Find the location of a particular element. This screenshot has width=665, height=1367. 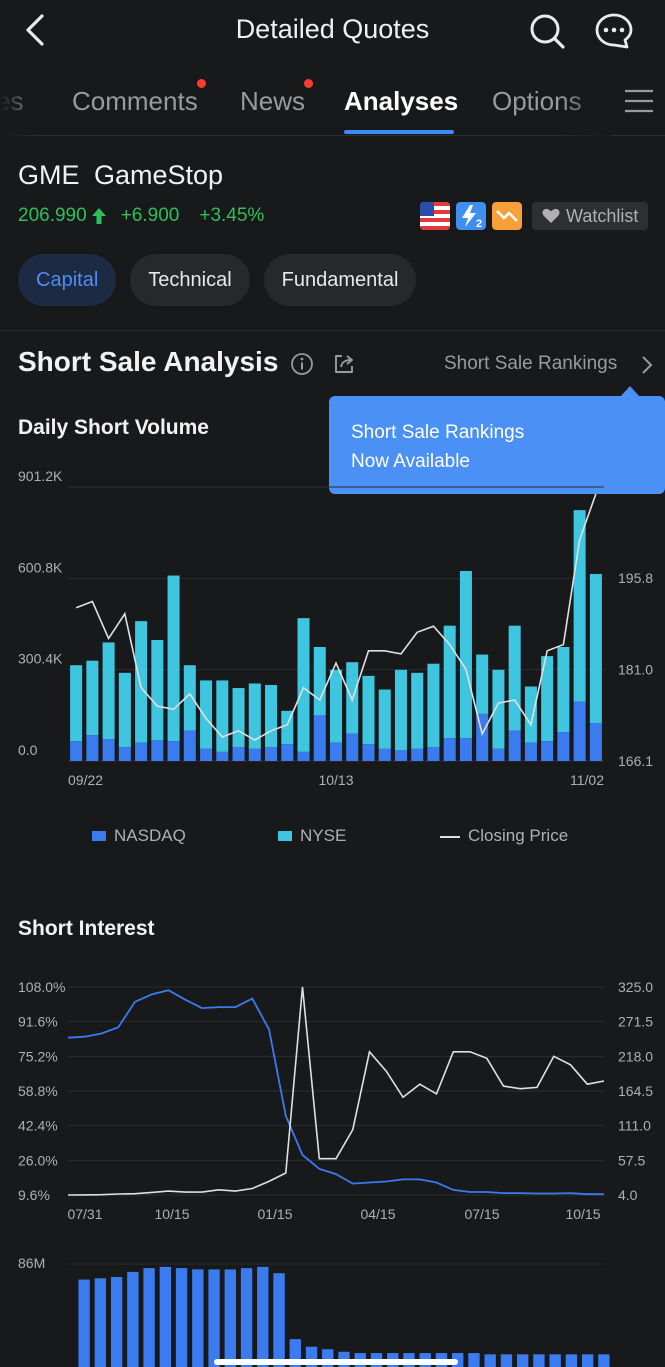

watchlist-button: Watchlist is located at coordinates (590, 216).